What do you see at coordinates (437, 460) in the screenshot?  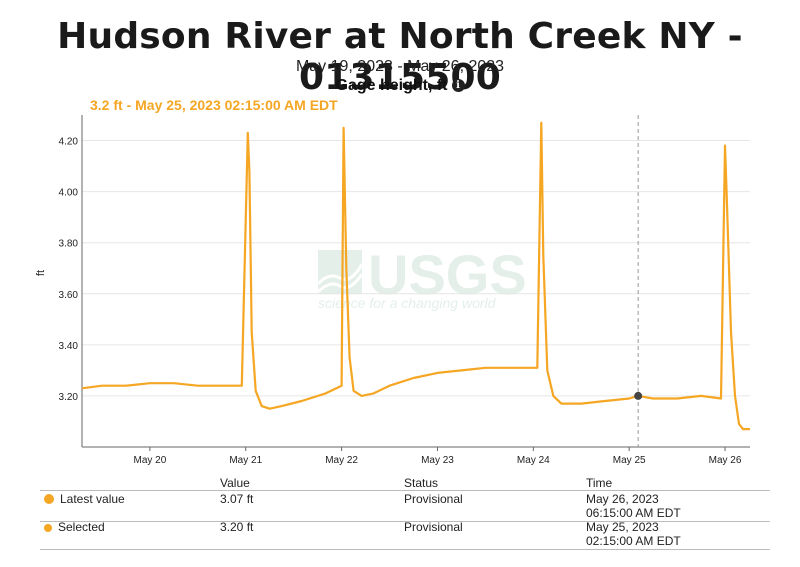 I see `x-tick-label: May 23` at bounding box center [437, 460].